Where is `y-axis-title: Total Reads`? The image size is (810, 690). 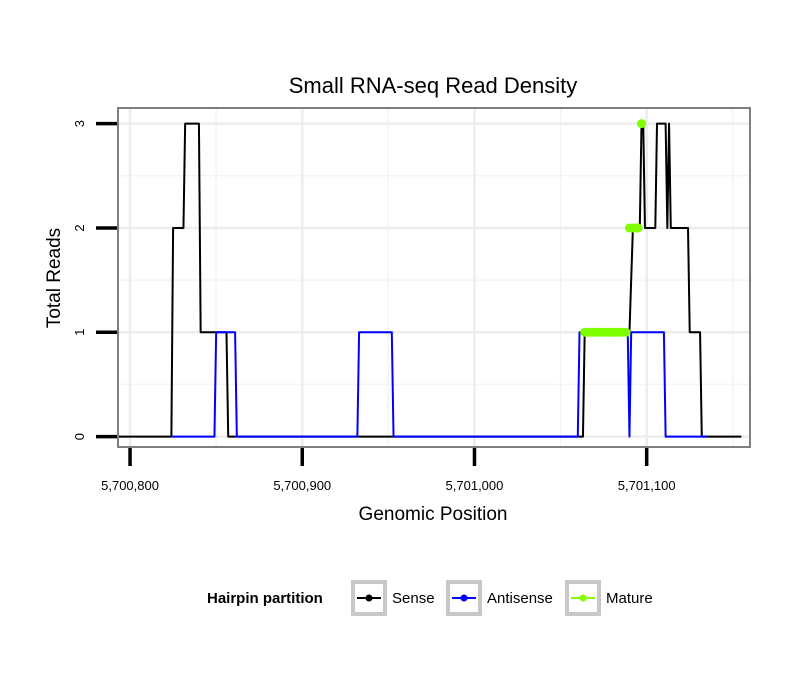
y-axis-title: Total Reads is located at coordinates (54, 278).